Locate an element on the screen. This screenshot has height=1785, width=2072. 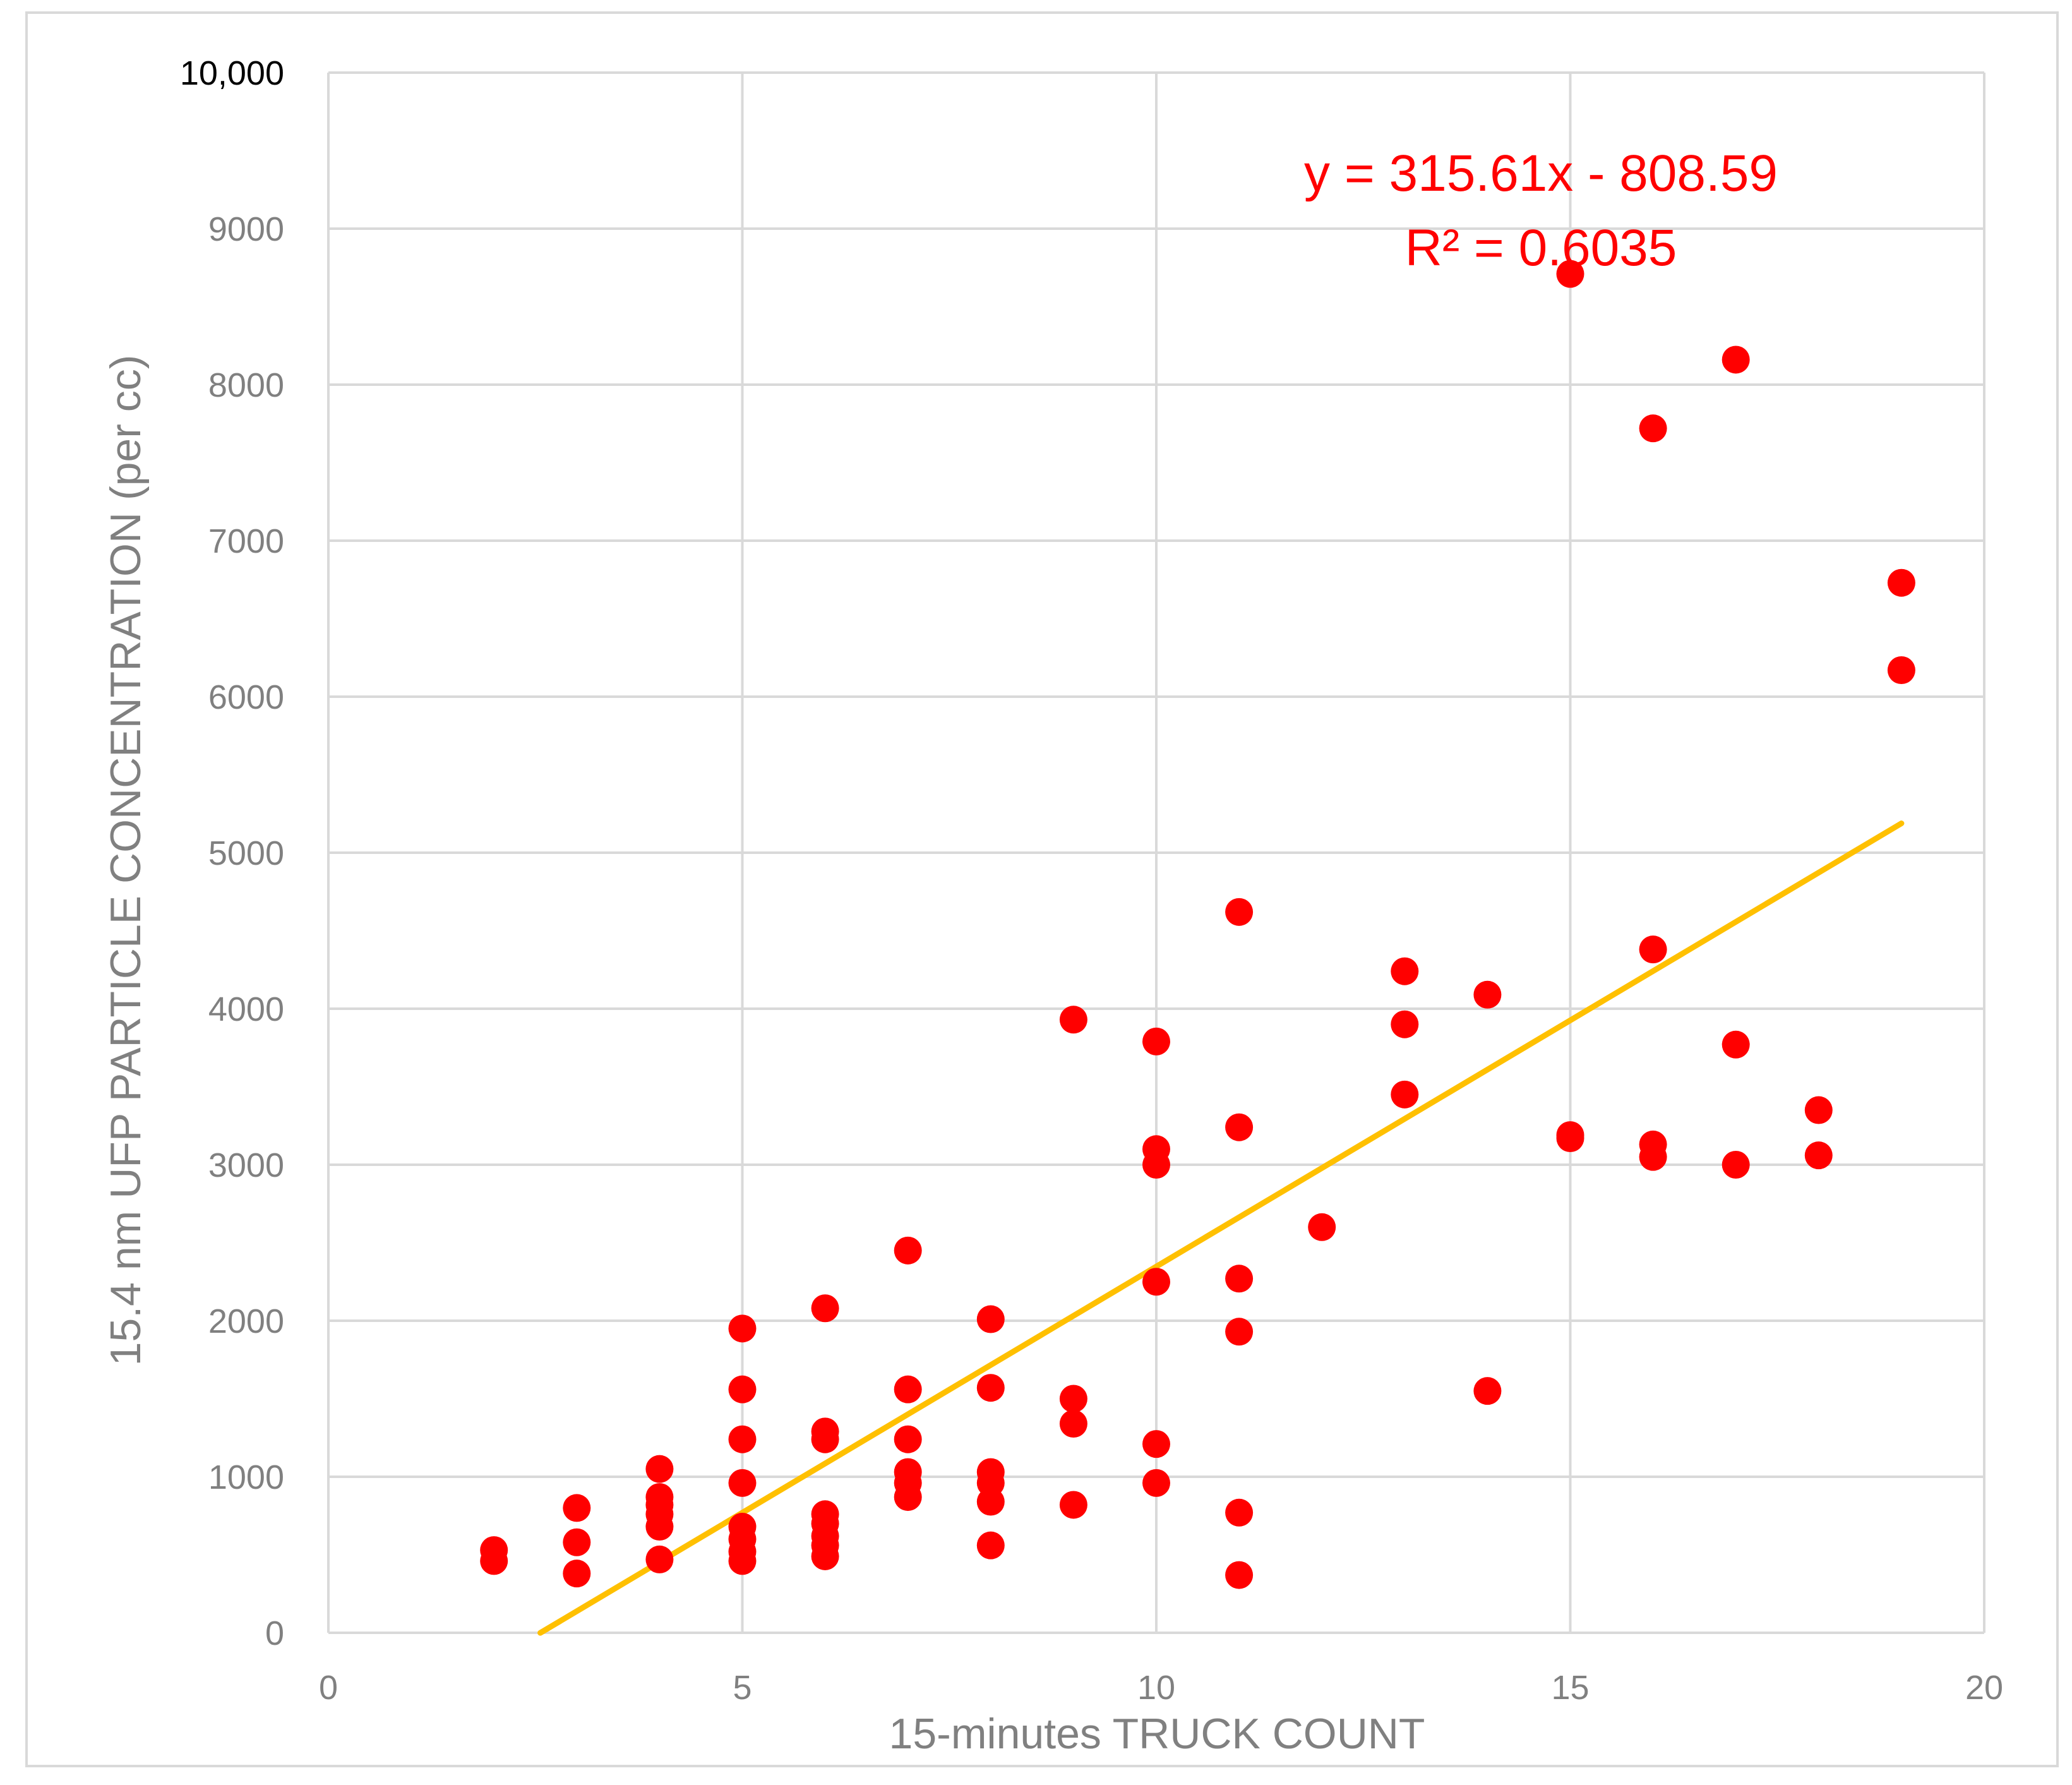
x-tick-label: 10 is located at coordinates (1156, 1688).